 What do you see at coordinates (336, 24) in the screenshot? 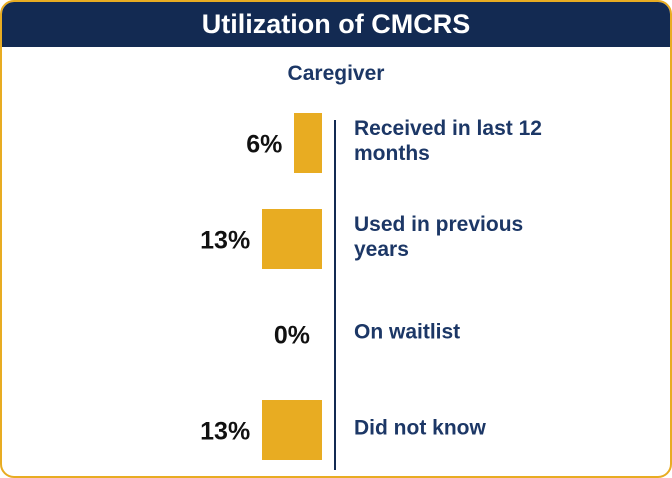
I see `chart-title: Utilization of CMCRS` at bounding box center [336, 24].